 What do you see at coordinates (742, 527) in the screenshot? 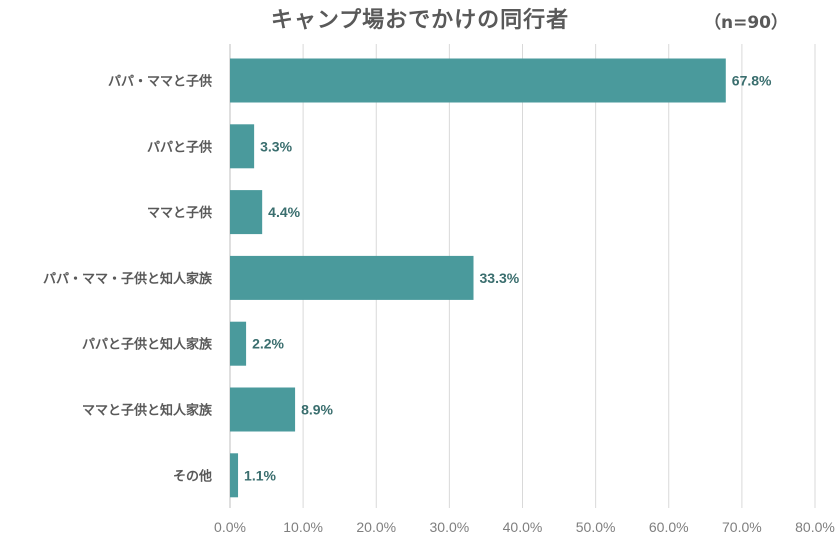
I see `x-tick-label: 70.0%` at bounding box center [742, 527].